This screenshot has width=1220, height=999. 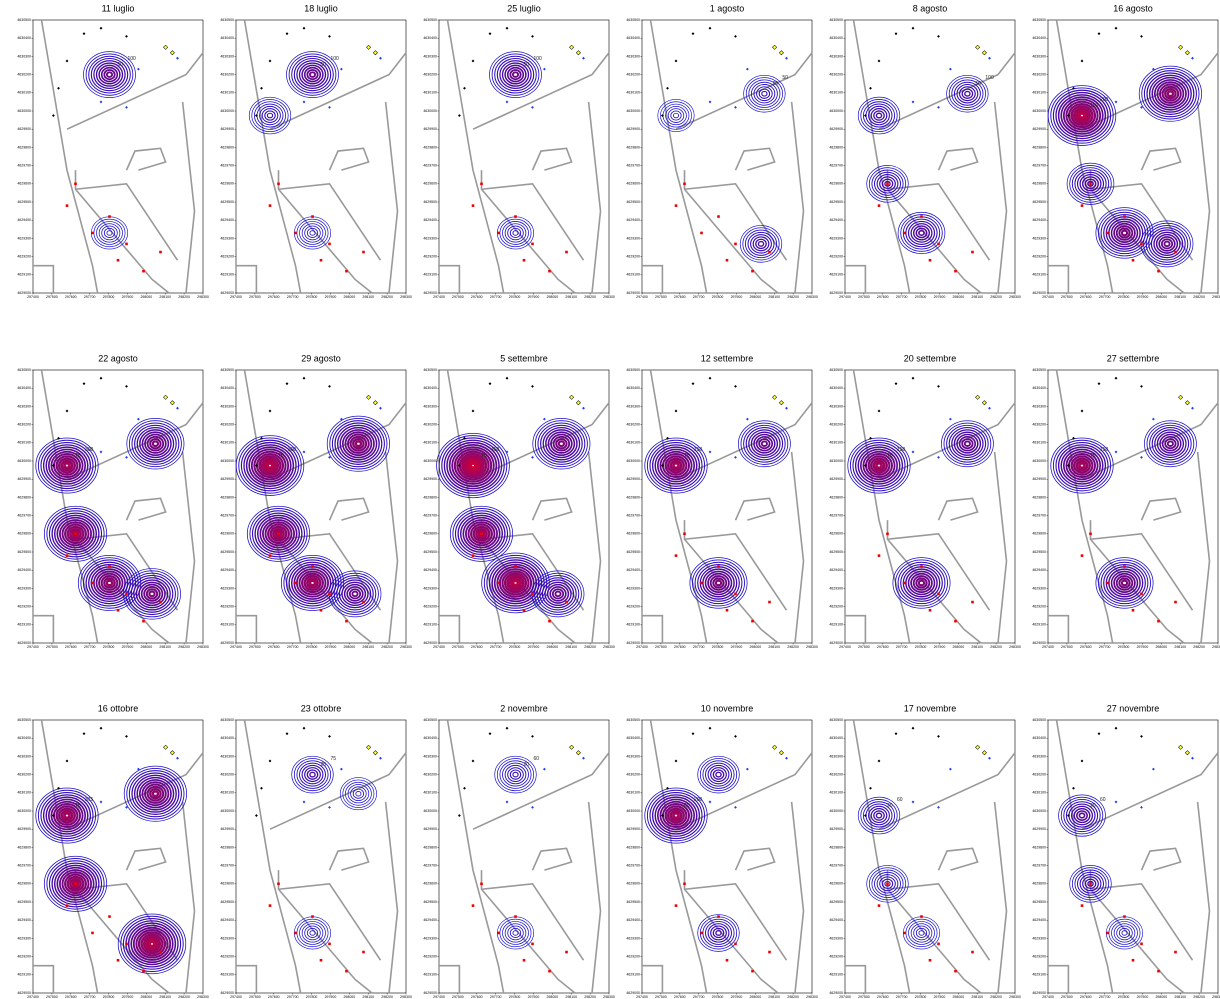 I want to click on x-tick-label: 297900, so click(x=1143, y=647).